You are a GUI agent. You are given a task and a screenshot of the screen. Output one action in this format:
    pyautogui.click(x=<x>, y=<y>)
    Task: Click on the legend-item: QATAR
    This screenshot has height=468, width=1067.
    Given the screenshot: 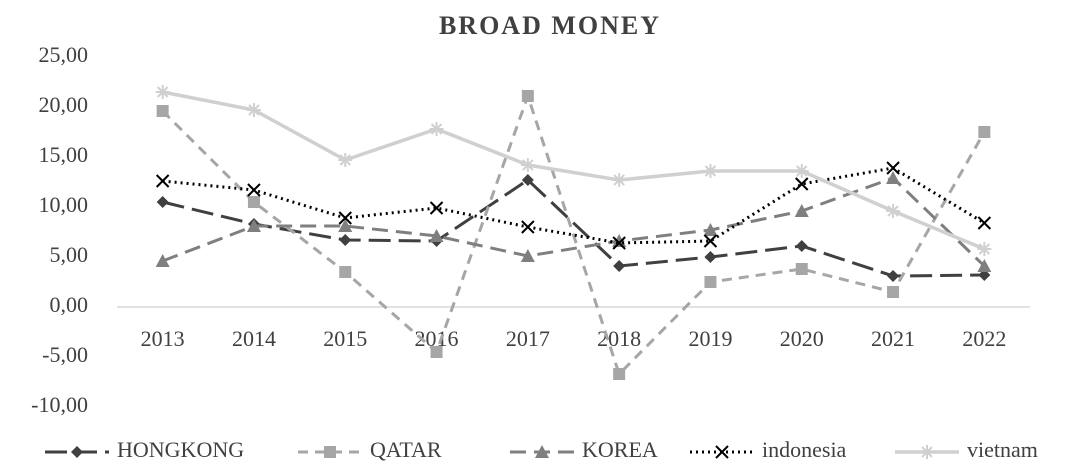 What is the action you would take?
    pyautogui.click(x=370, y=449)
    